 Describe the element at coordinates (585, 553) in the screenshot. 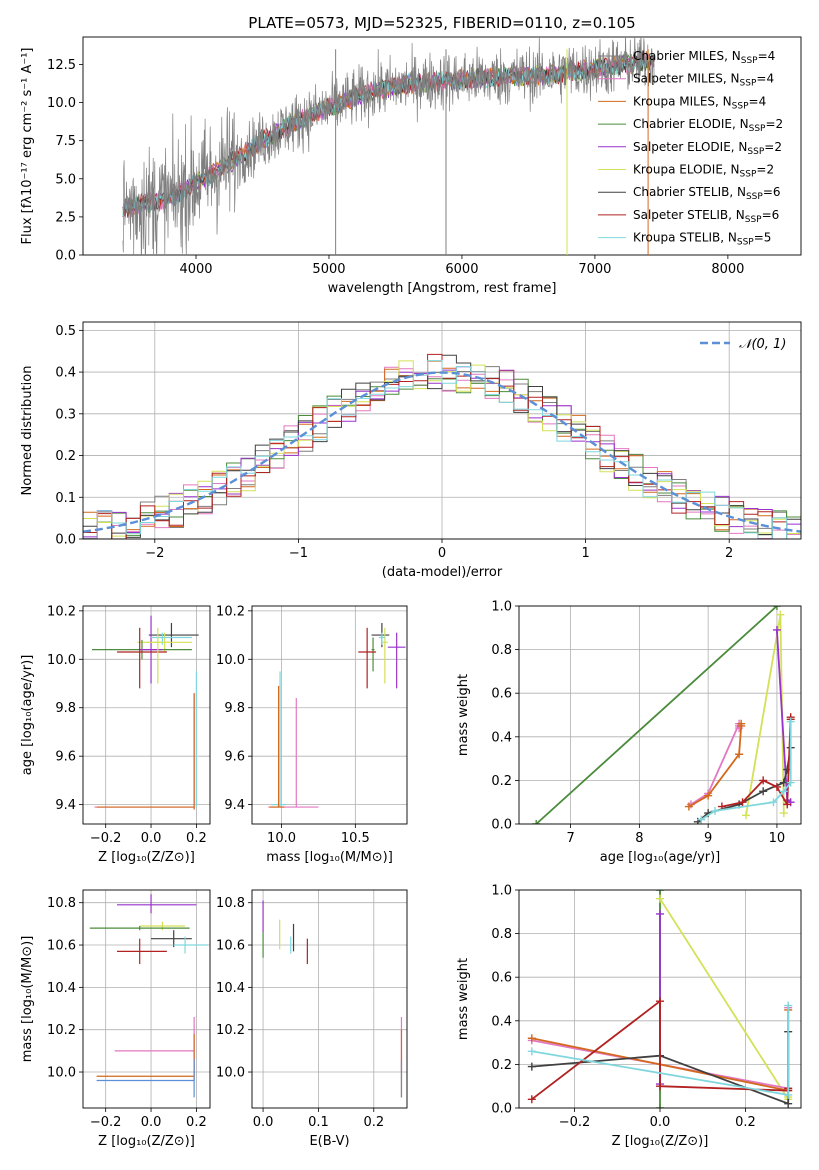

I see `x-tick-label: 1` at that location.